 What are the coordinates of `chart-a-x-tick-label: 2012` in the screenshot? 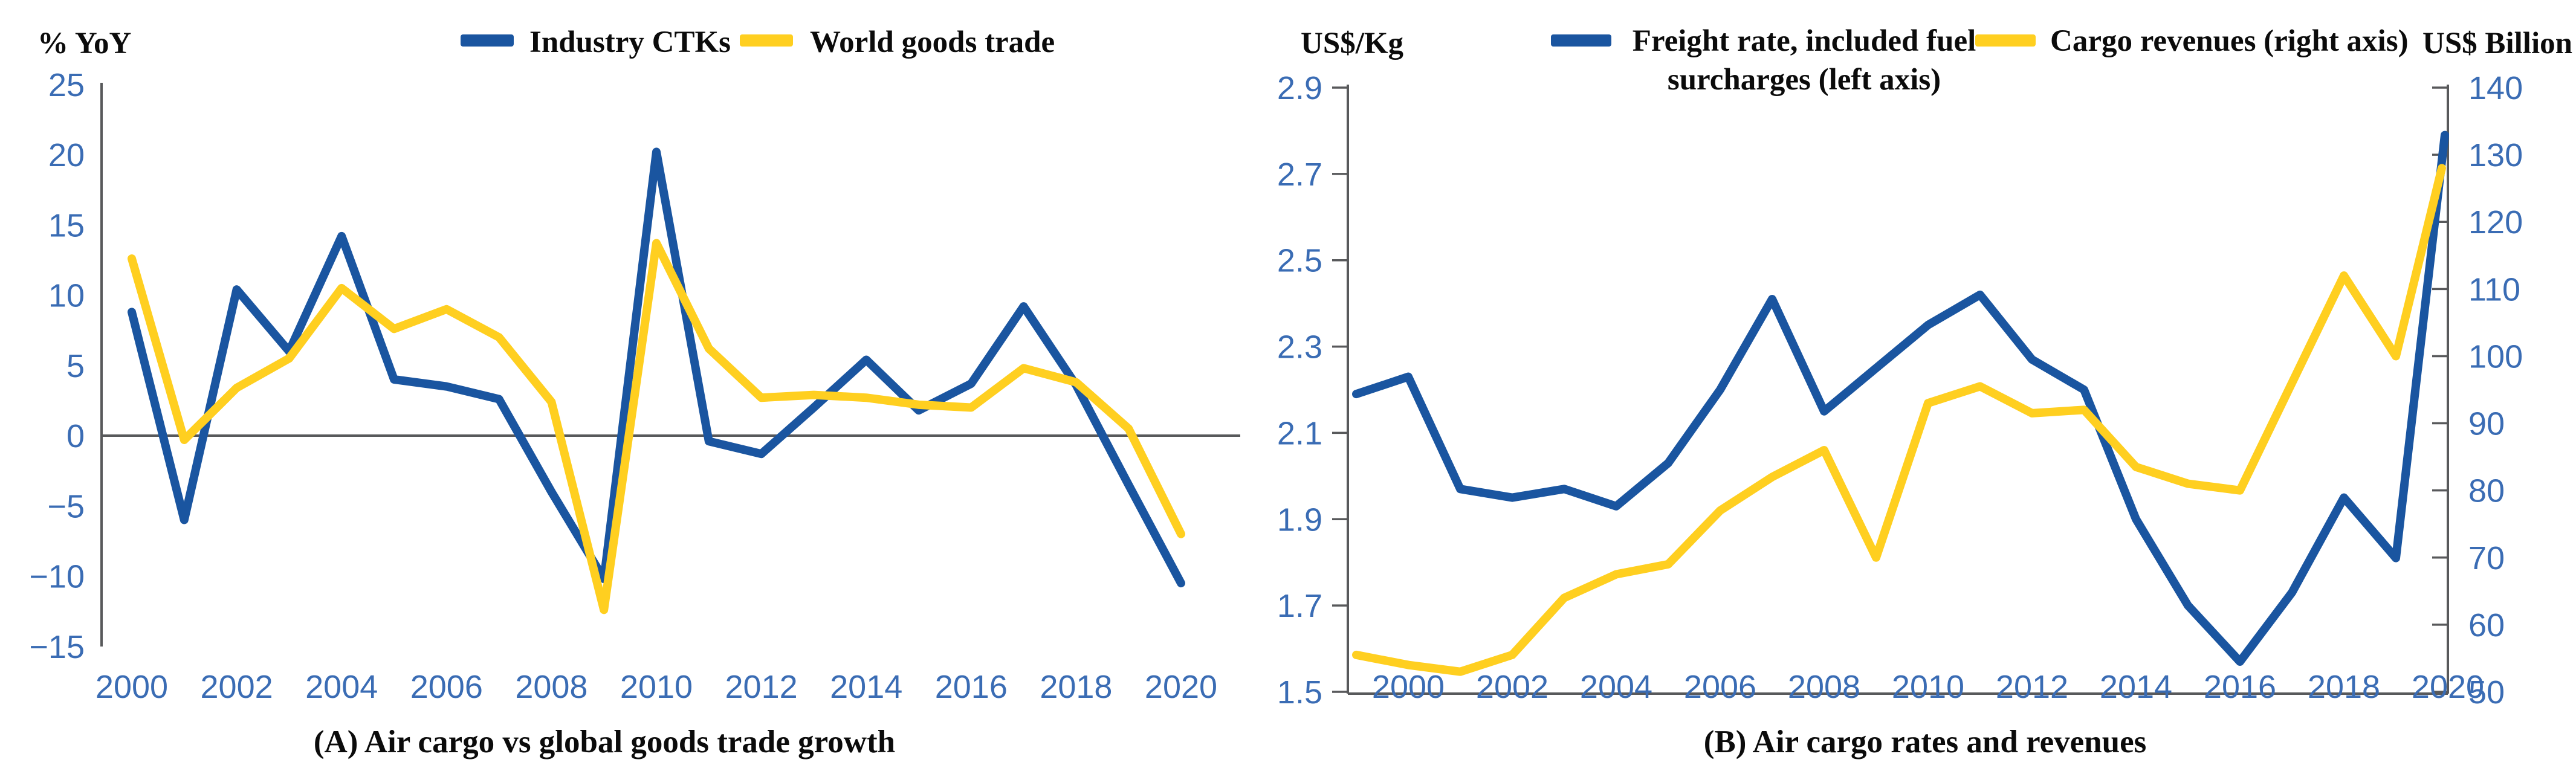 It's located at (761, 687).